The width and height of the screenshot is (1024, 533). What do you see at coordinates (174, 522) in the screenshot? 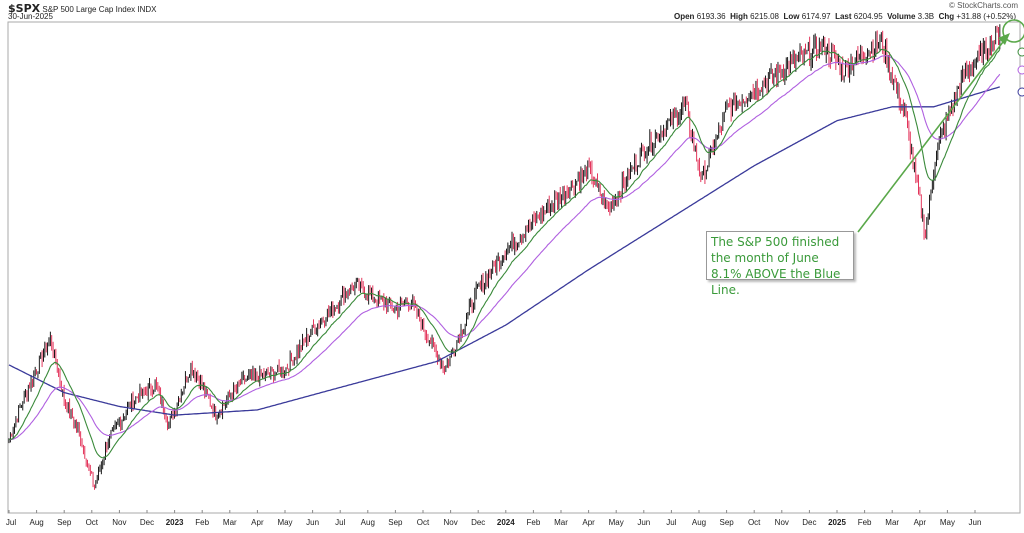
I see `x-tick-label: 2023` at bounding box center [174, 522].